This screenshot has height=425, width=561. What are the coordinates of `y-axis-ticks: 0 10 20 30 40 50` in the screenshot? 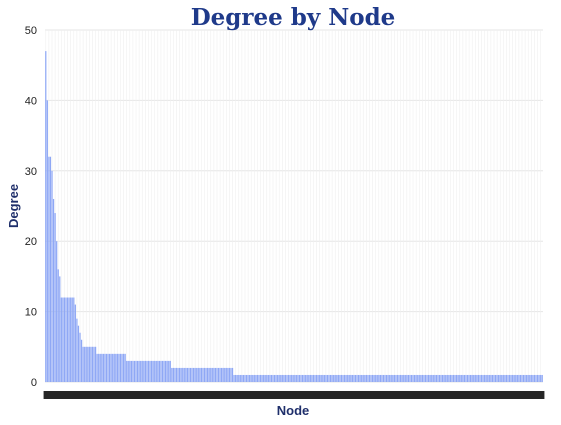 It's located at (31, 207).